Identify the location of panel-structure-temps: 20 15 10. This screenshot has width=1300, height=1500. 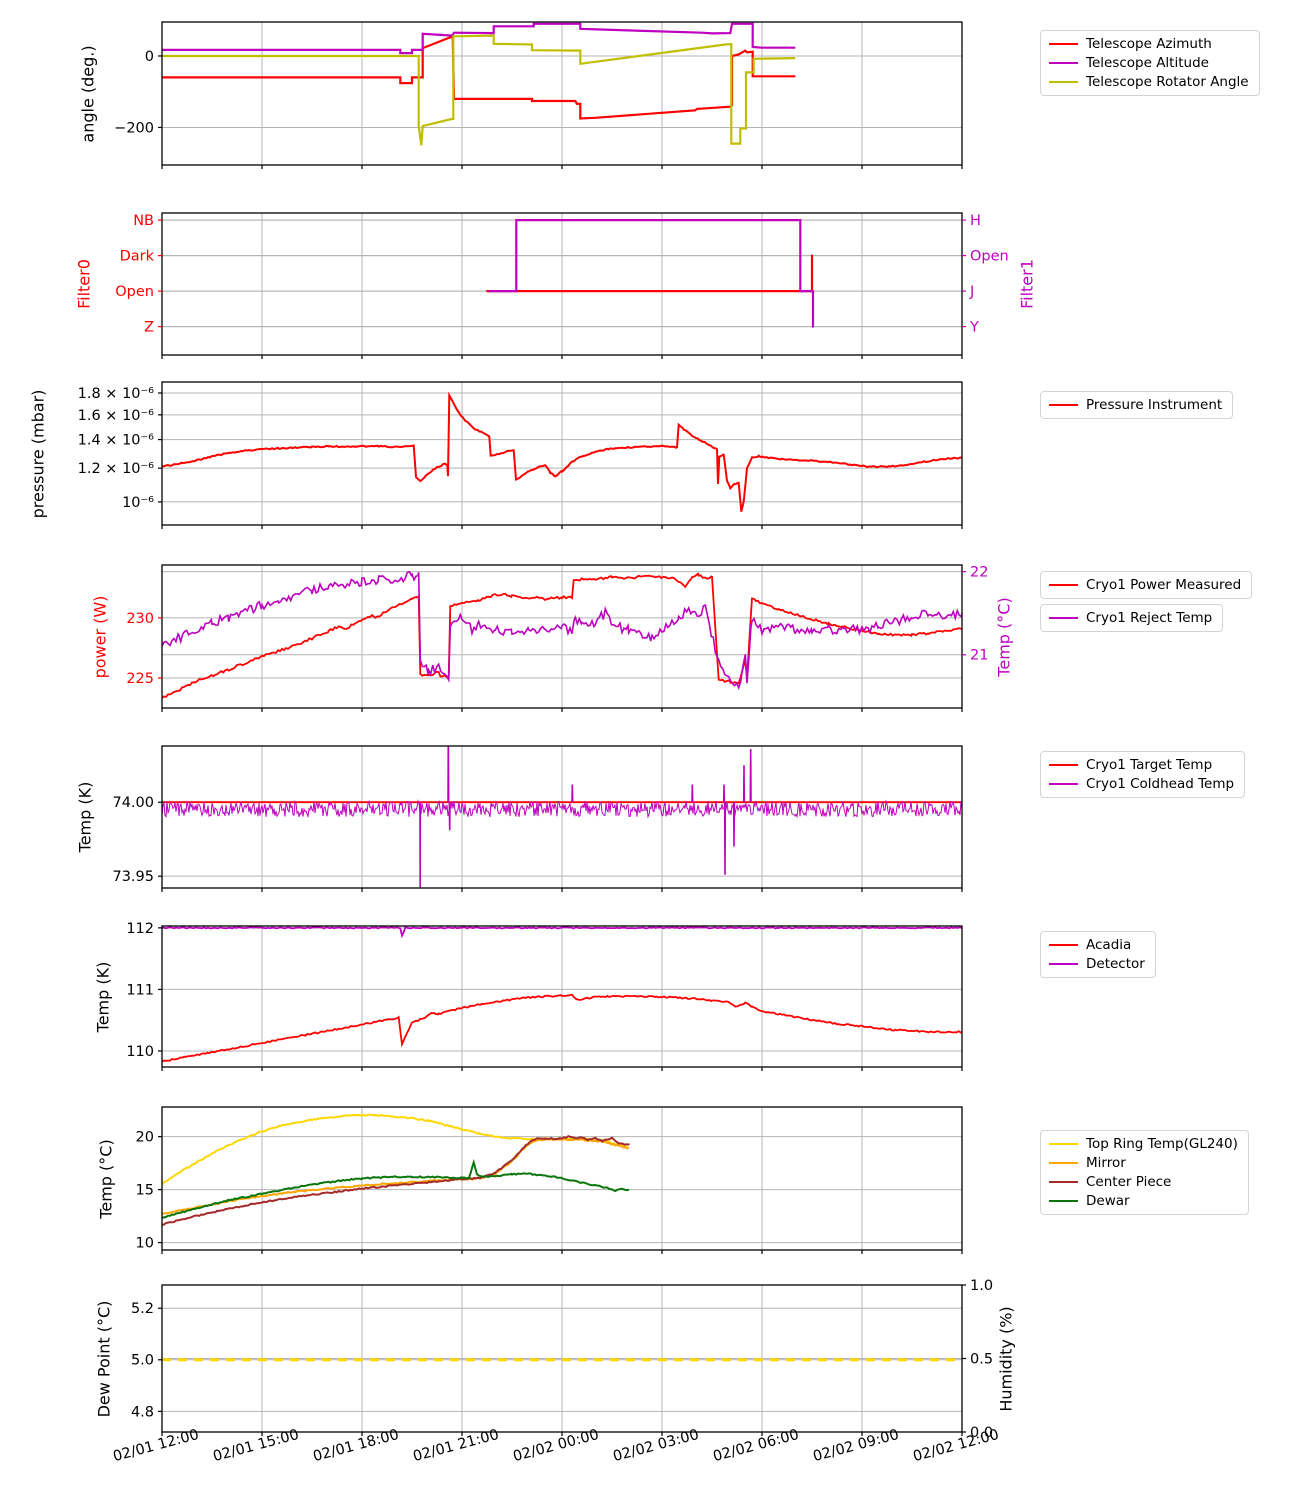
(549, 1180).